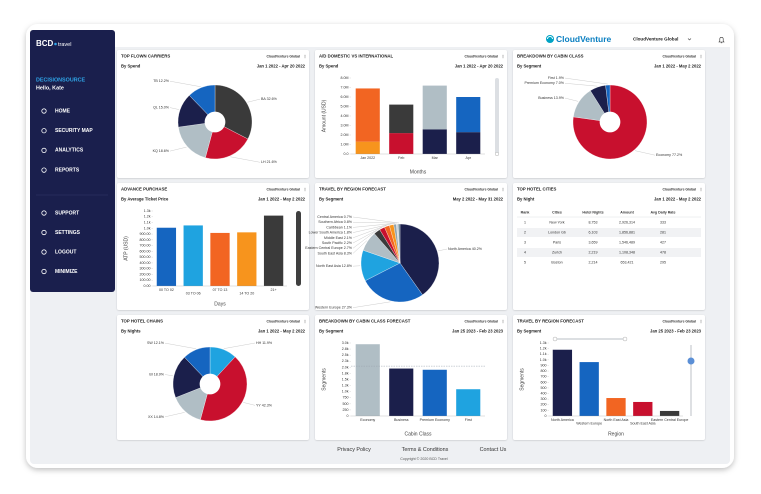 The height and width of the screenshot is (494, 761). I want to click on table-row-stripe, so click(609, 232).